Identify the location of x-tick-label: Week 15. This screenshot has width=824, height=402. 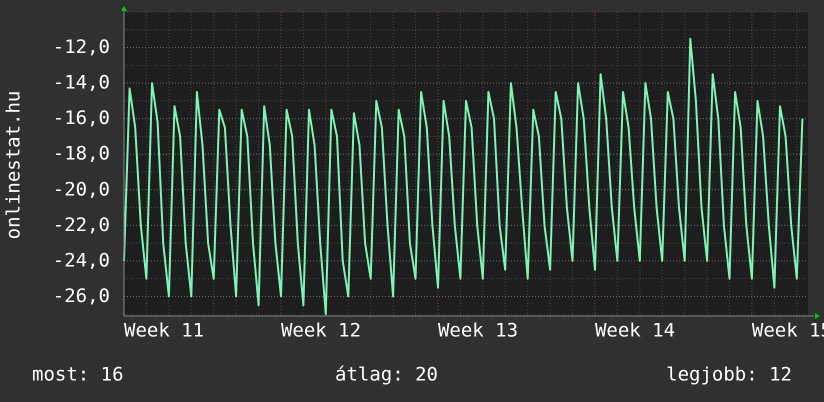
(788, 331).